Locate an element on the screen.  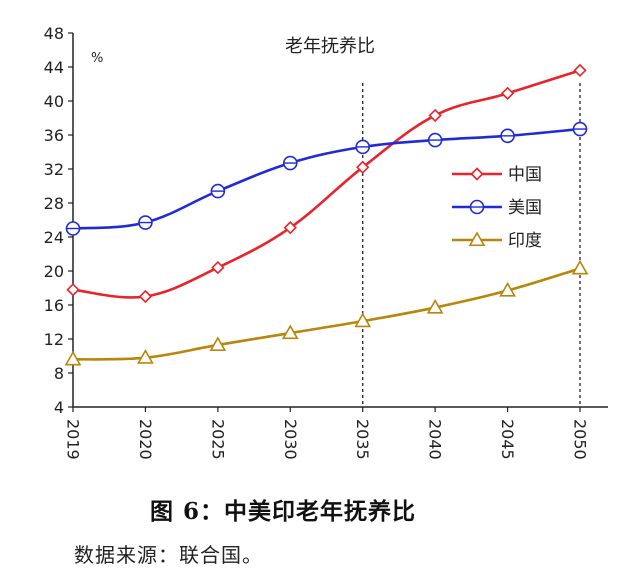
legend-entry: 美国 is located at coordinates (497, 208).